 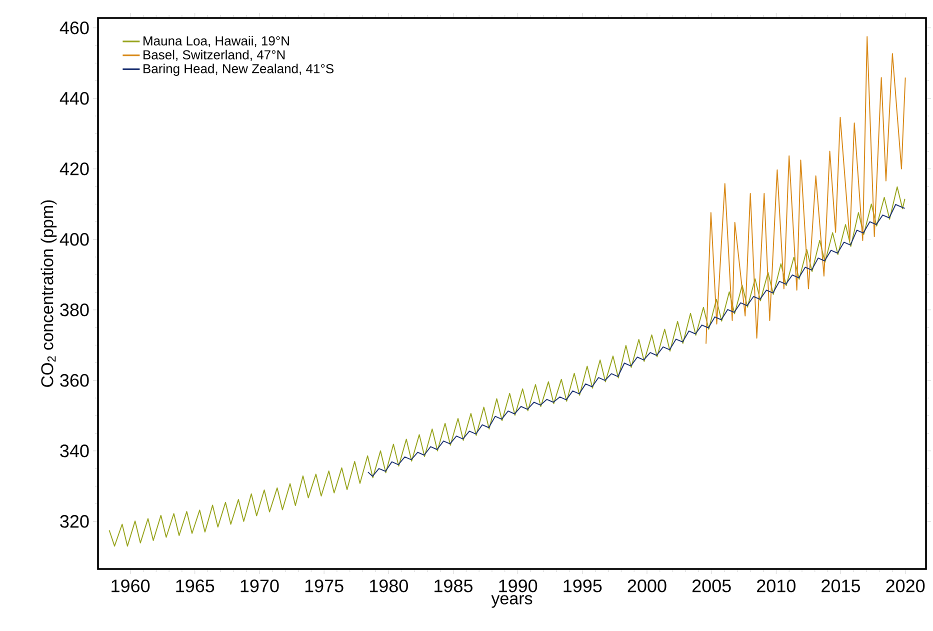 What do you see at coordinates (131, 586) in the screenshot?
I see `x-tick-label: 1960` at bounding box center [131, 586].